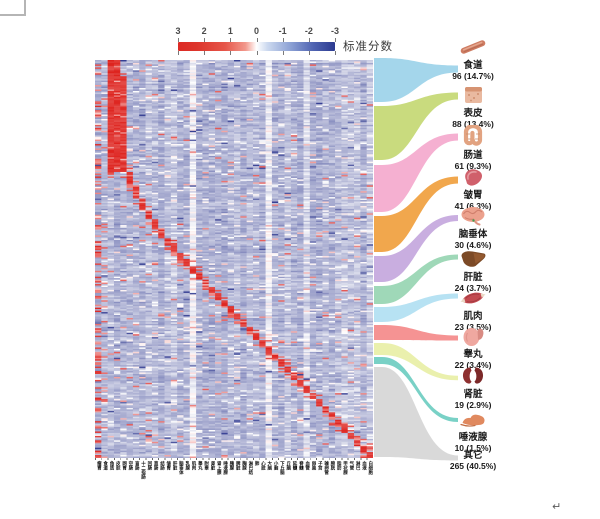  I want to click on heatmap-column-label: 淋巴结, so click(251, 468).